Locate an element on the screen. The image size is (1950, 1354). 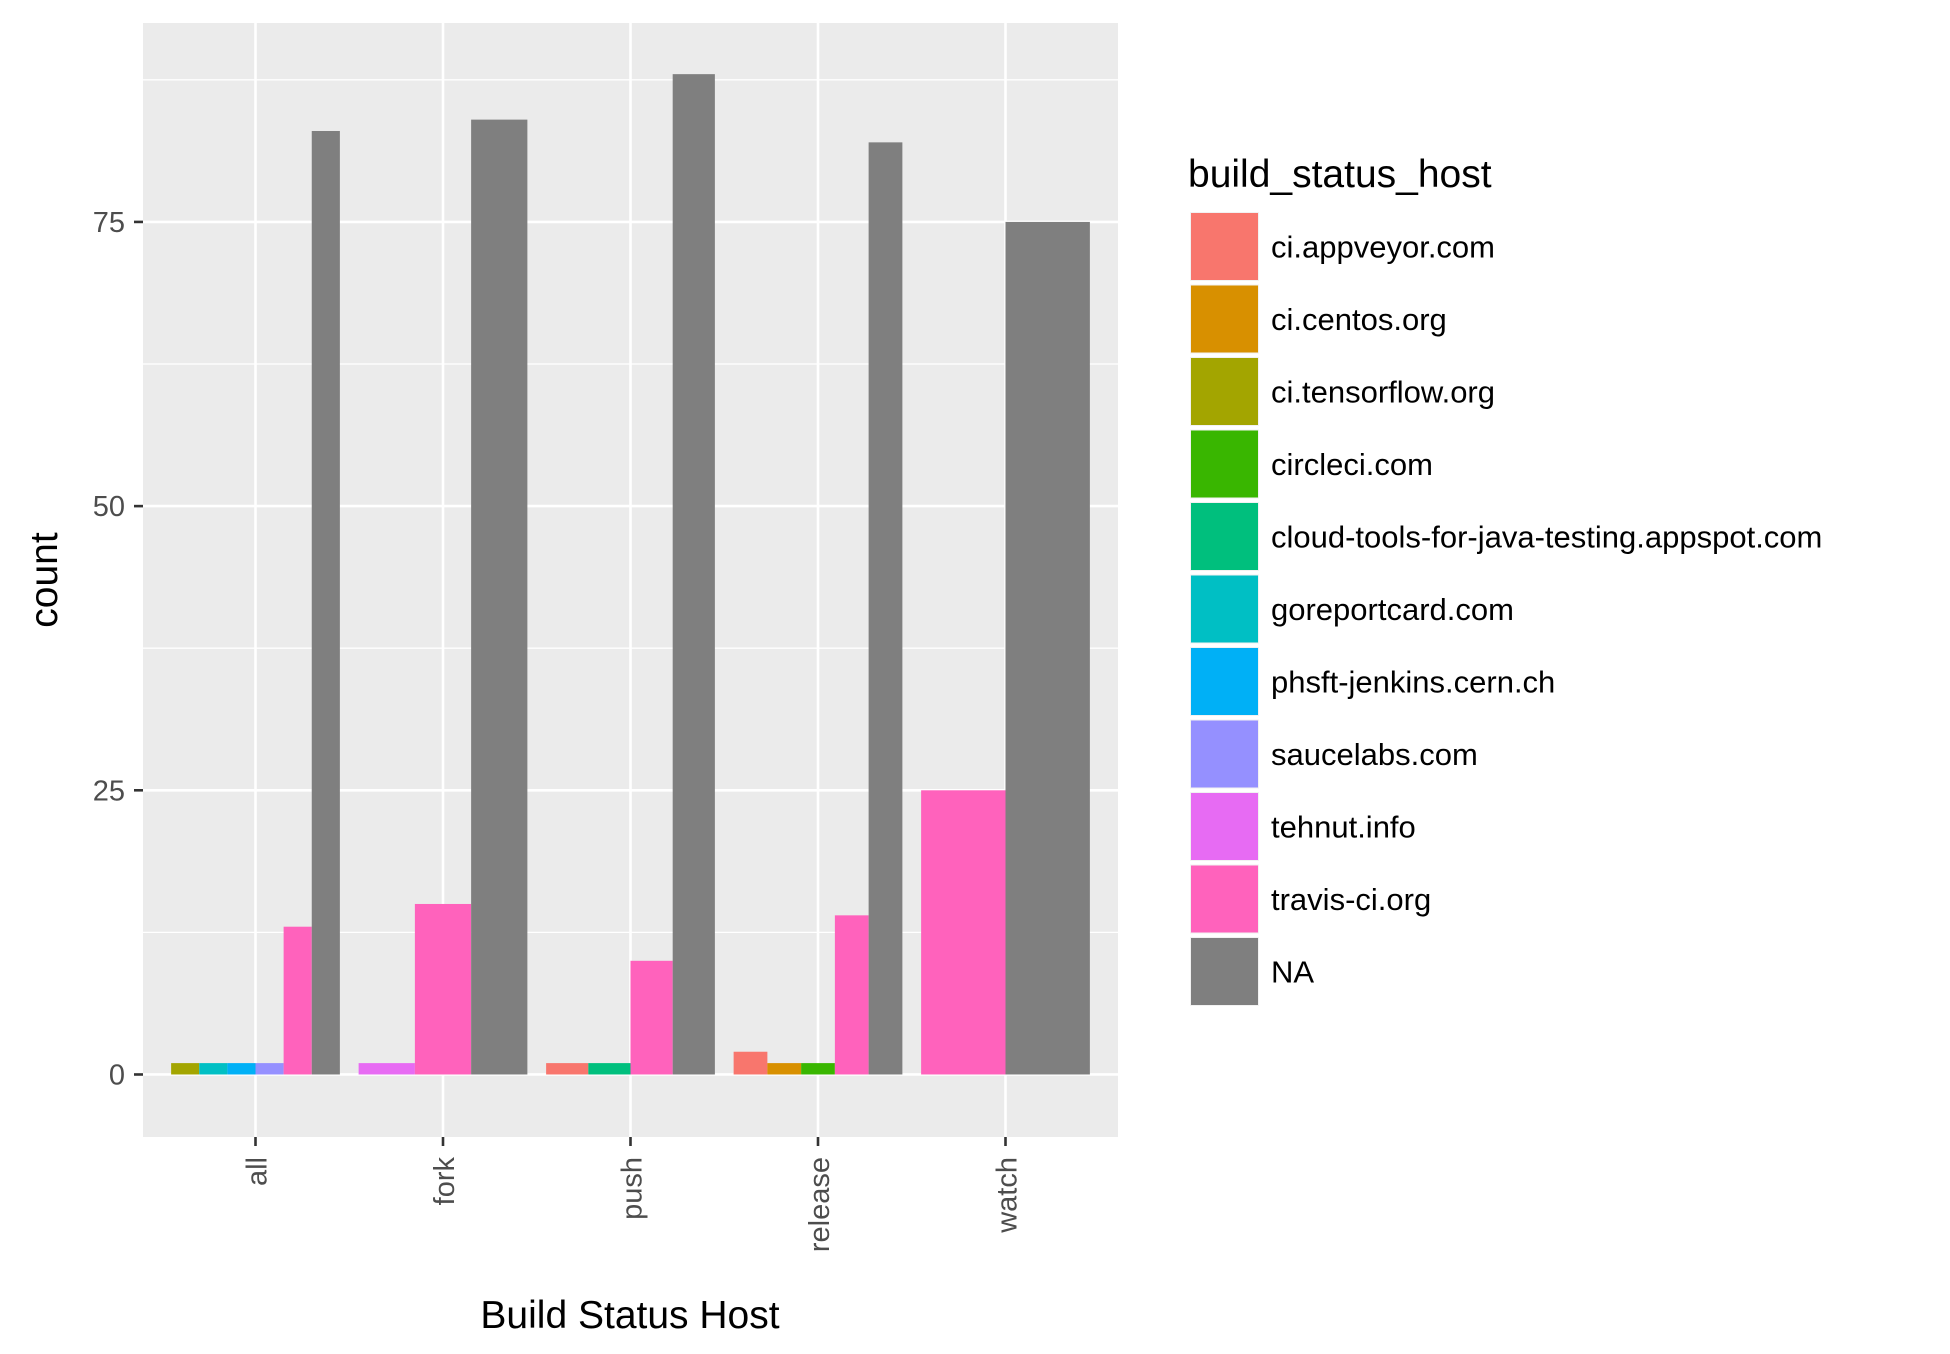
legend-label: cloud-tools-for-java-testing.appspot.com is located at coordinates (1546, 537).